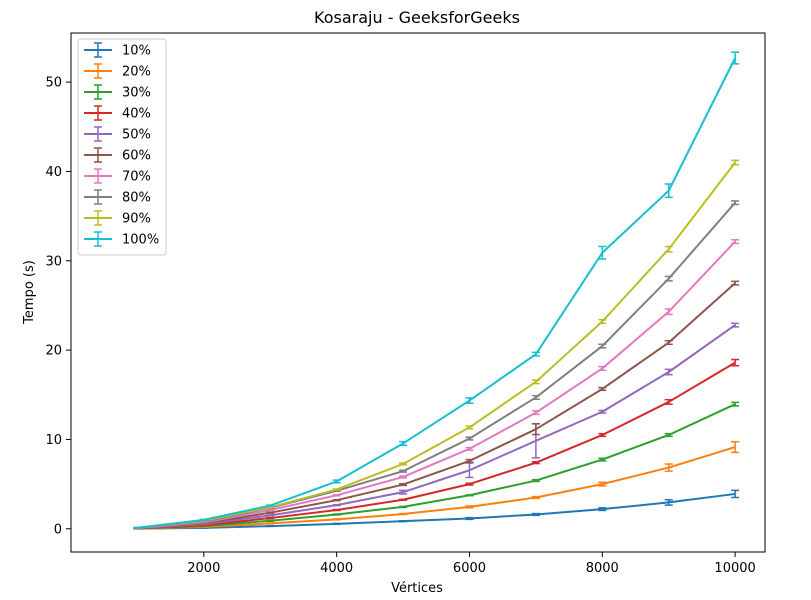 Image resolution: width=811 pixels, height=600 pixels. Describe the element at coordinates (469, 568) in the screenshot. I see `x-tick-label: 6000` at that location.